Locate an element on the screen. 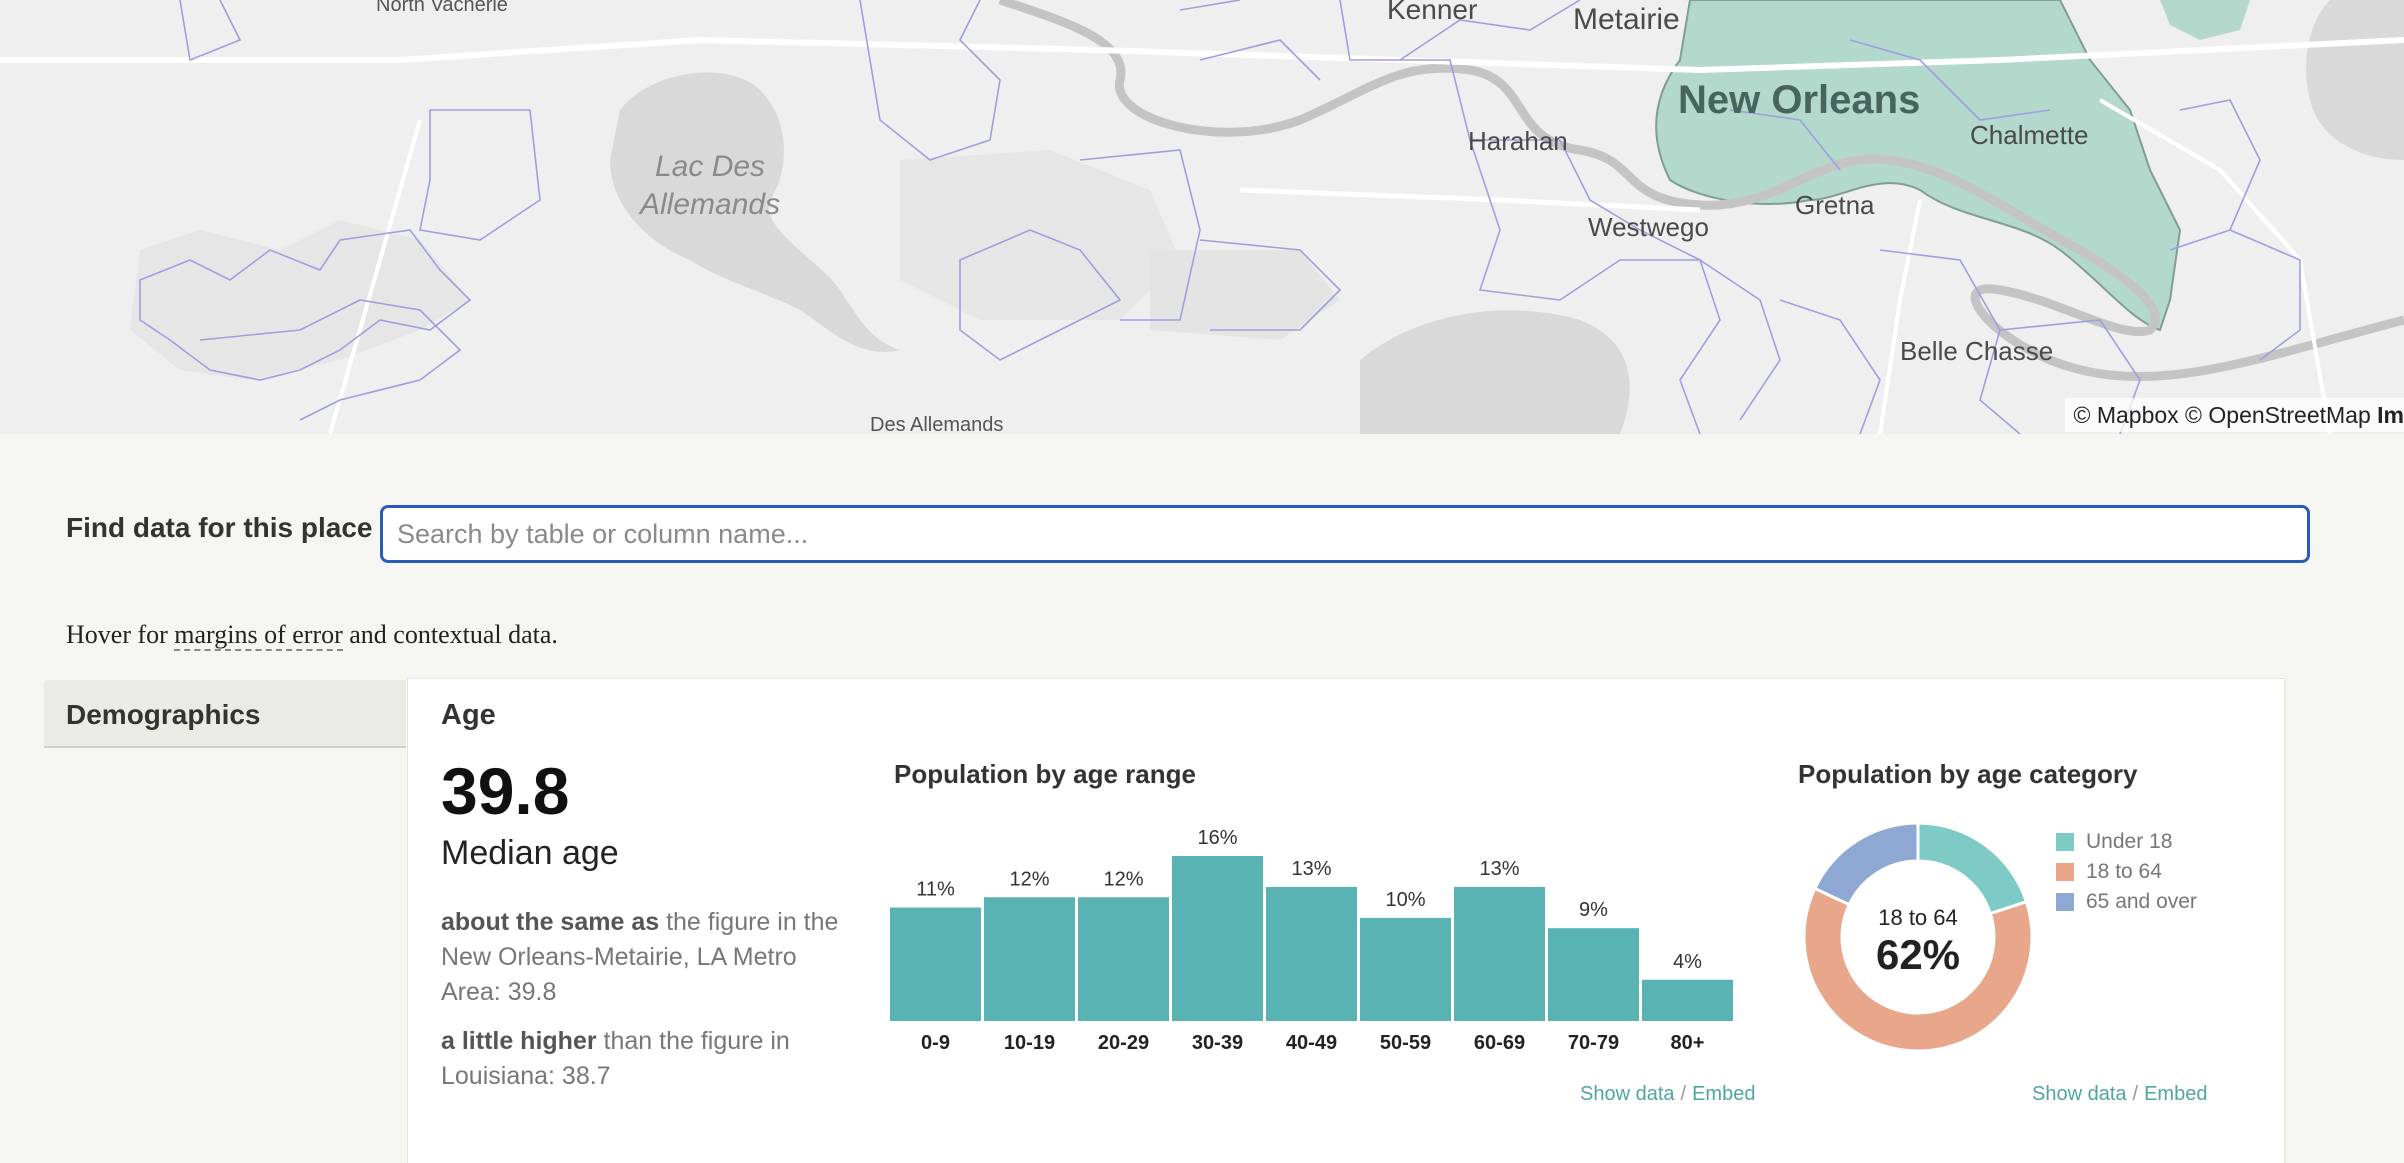  bar-value-label: 11% is located at coordinates (935, 890).